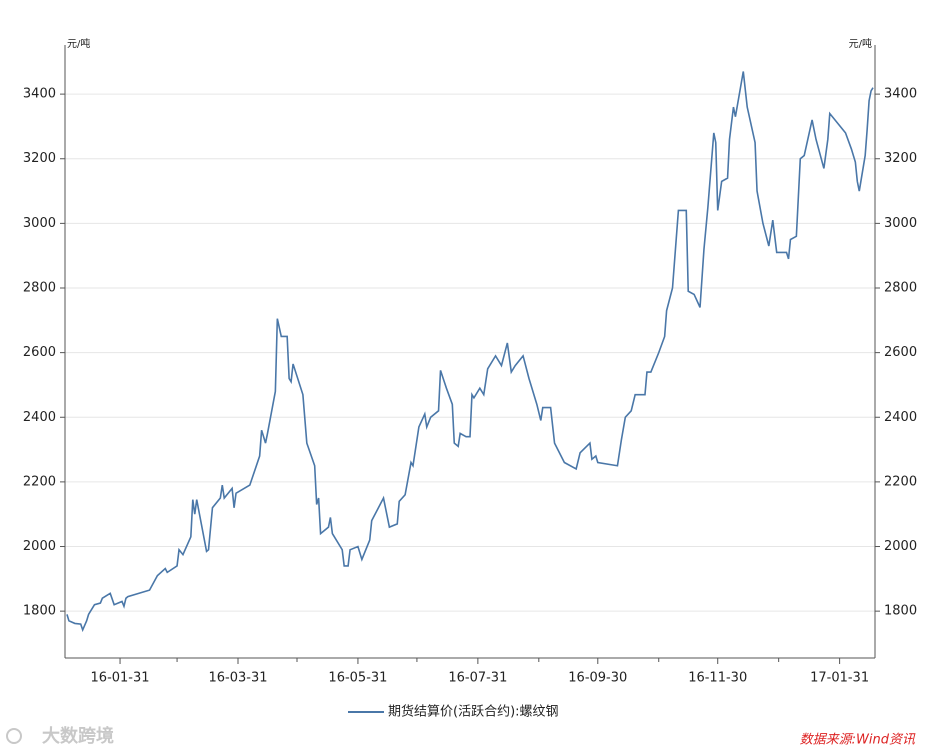 This screenshot has width=941, height=753. What do you see at coordinates (900, 94) in the screenshot?
I see `y2-tick-label: 3400` at bounding box center [900, 94].